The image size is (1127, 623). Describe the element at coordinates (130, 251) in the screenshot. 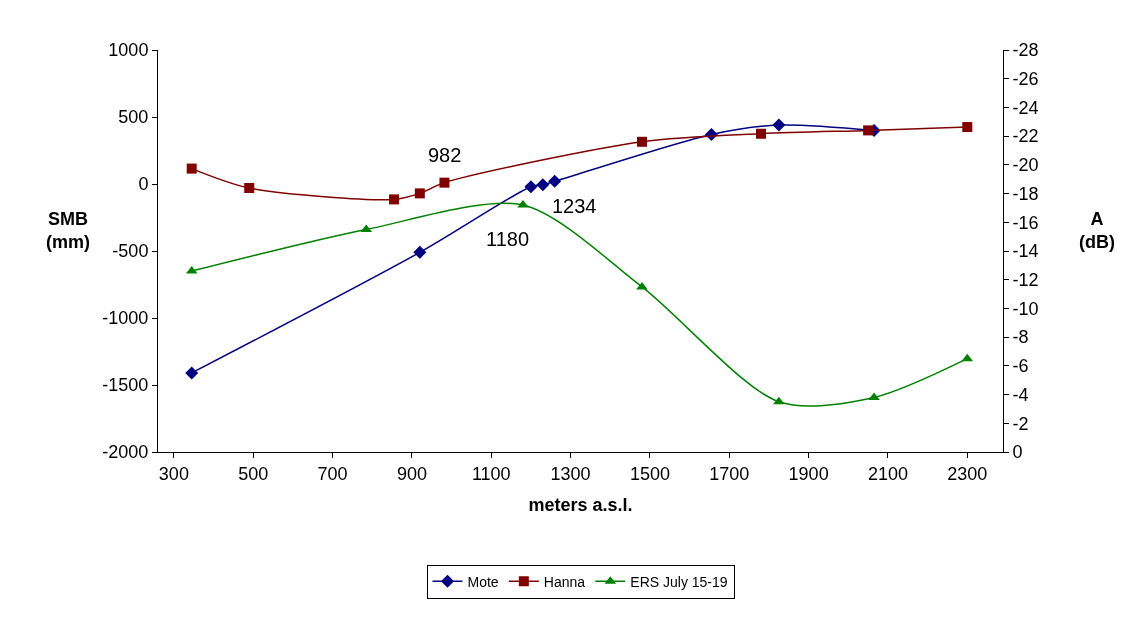

I see `y-tick-label: -500` at that location.